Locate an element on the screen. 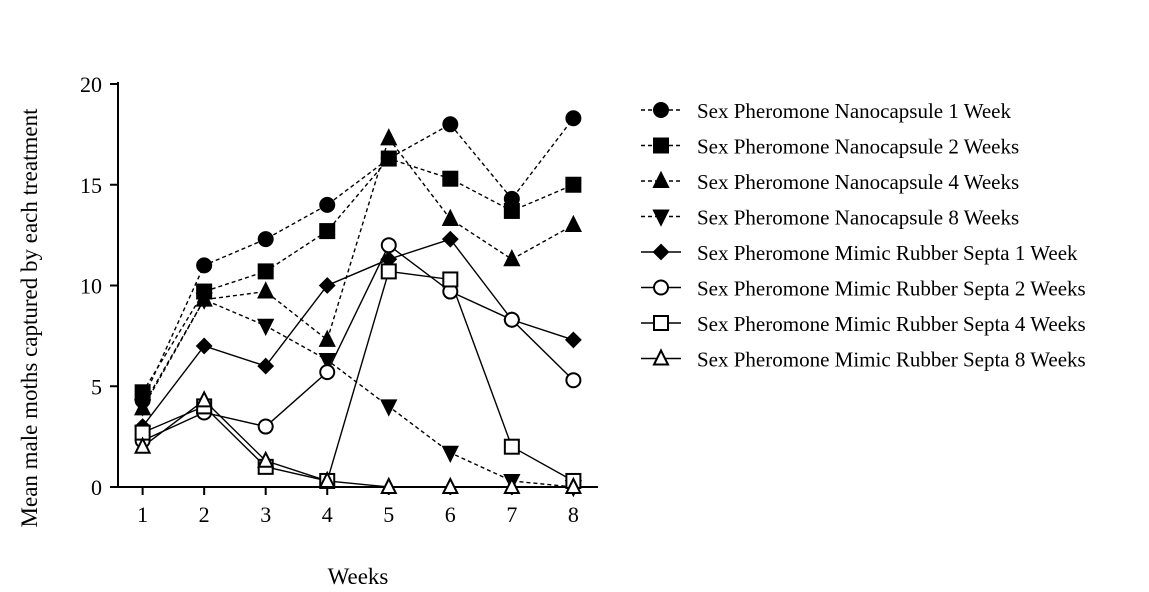  x-axis-title: Weeks is located at coordinates (358, 576).